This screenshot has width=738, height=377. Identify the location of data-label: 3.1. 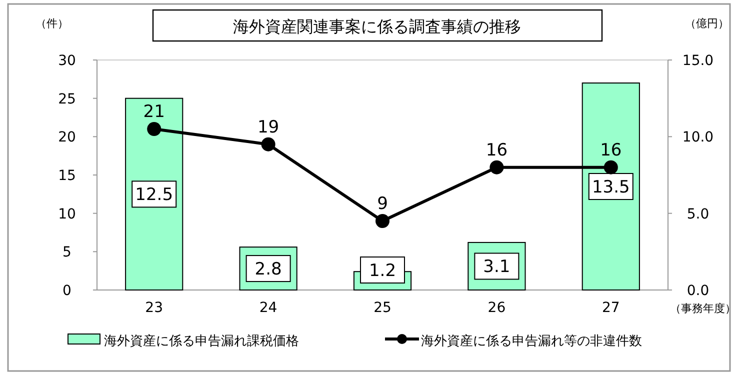
(496, 267).